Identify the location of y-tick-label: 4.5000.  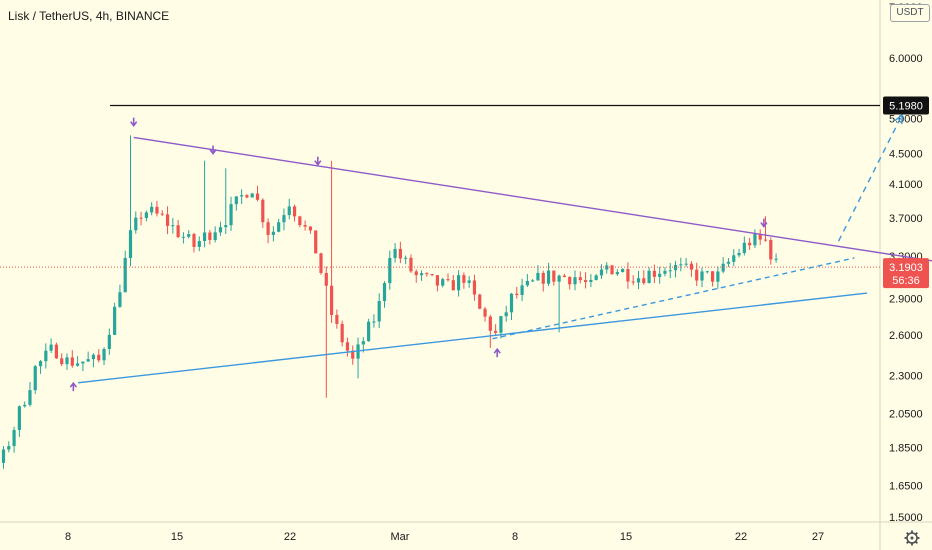
(906, 154).